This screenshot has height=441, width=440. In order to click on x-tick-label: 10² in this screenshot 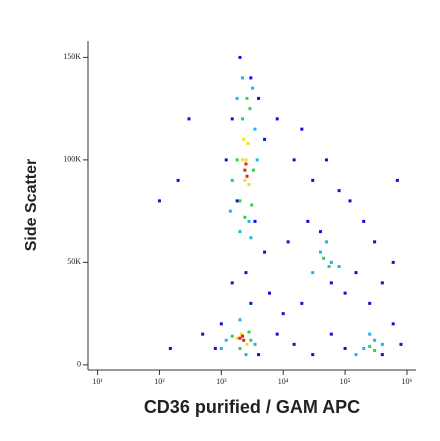, I will do `click(159, 381)`.